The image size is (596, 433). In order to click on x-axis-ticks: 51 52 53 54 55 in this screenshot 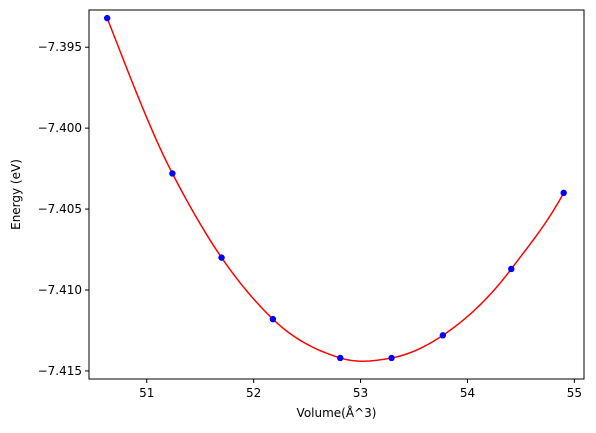, I will do `click(360, 389)`.